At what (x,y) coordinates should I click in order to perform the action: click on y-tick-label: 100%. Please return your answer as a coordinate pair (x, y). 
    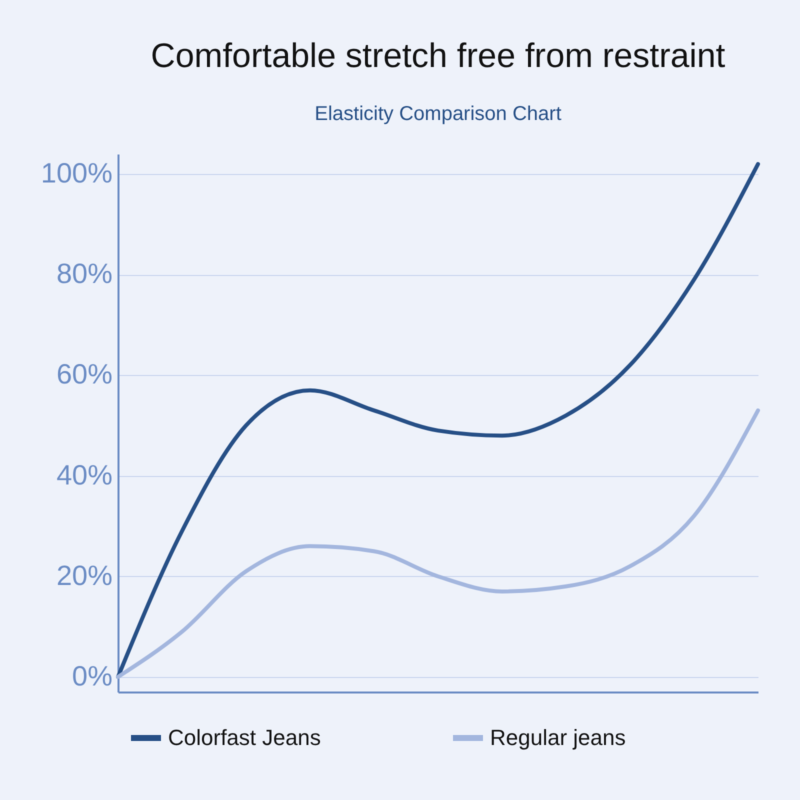
    Looking at the image, I should click on (76, 173).